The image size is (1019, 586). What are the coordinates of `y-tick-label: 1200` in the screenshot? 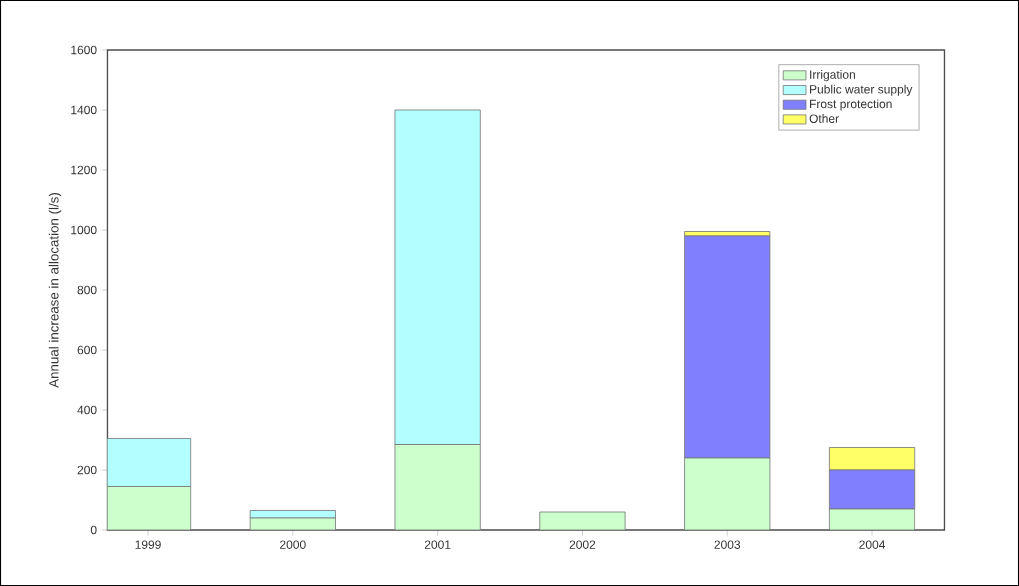 It's located at (84, 170).